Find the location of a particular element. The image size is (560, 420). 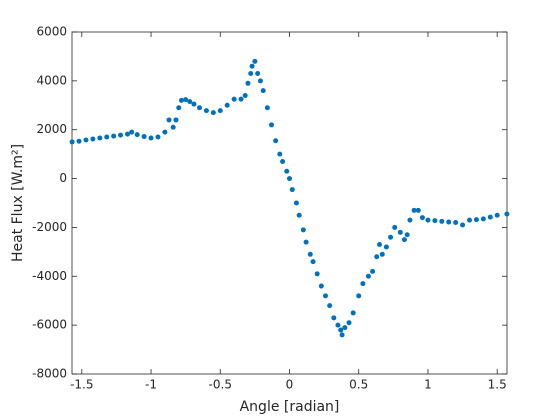

x-tick-label: -0.5 is located at coordinates (220, 385).